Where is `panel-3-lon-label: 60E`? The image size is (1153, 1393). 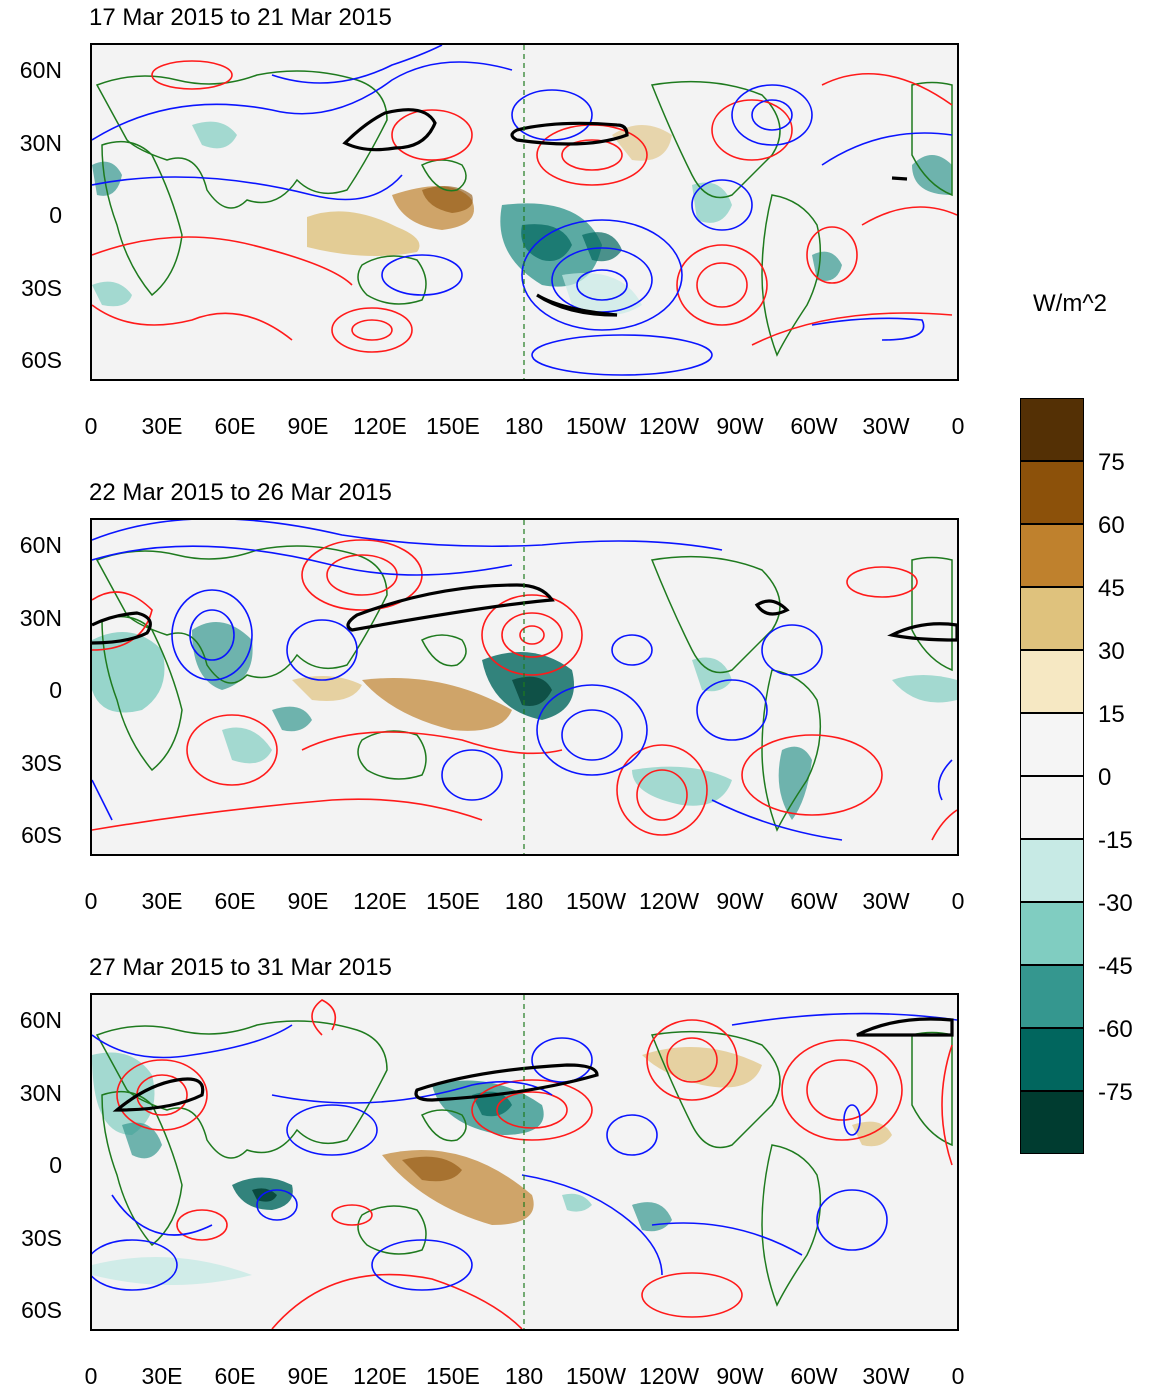
panel-3-lon-label: 60E is located at coordinates (235, 1376).